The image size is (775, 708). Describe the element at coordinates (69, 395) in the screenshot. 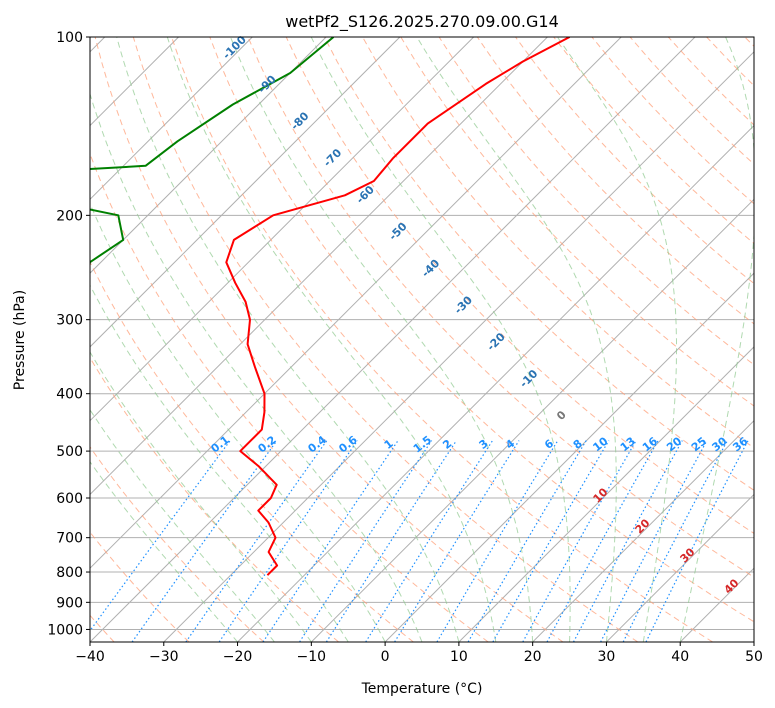

I see `y-tick-label: 400` at that location.